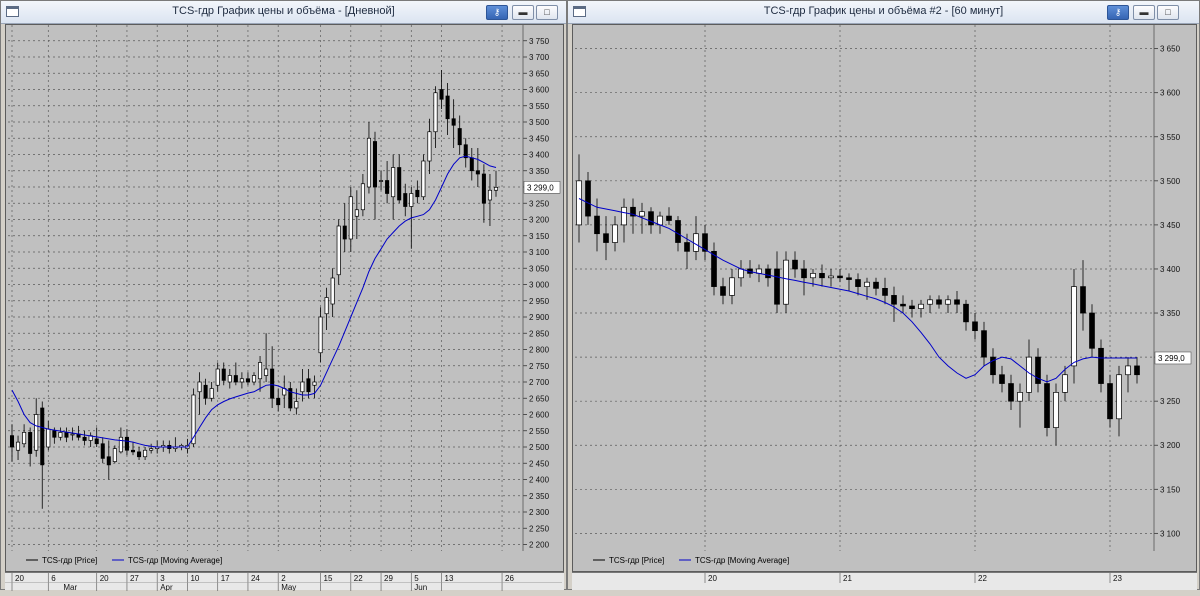 The height and width of the screenshot is (596, 1200). I want to click on y-tick-label: 2 200, so click(539, 545).